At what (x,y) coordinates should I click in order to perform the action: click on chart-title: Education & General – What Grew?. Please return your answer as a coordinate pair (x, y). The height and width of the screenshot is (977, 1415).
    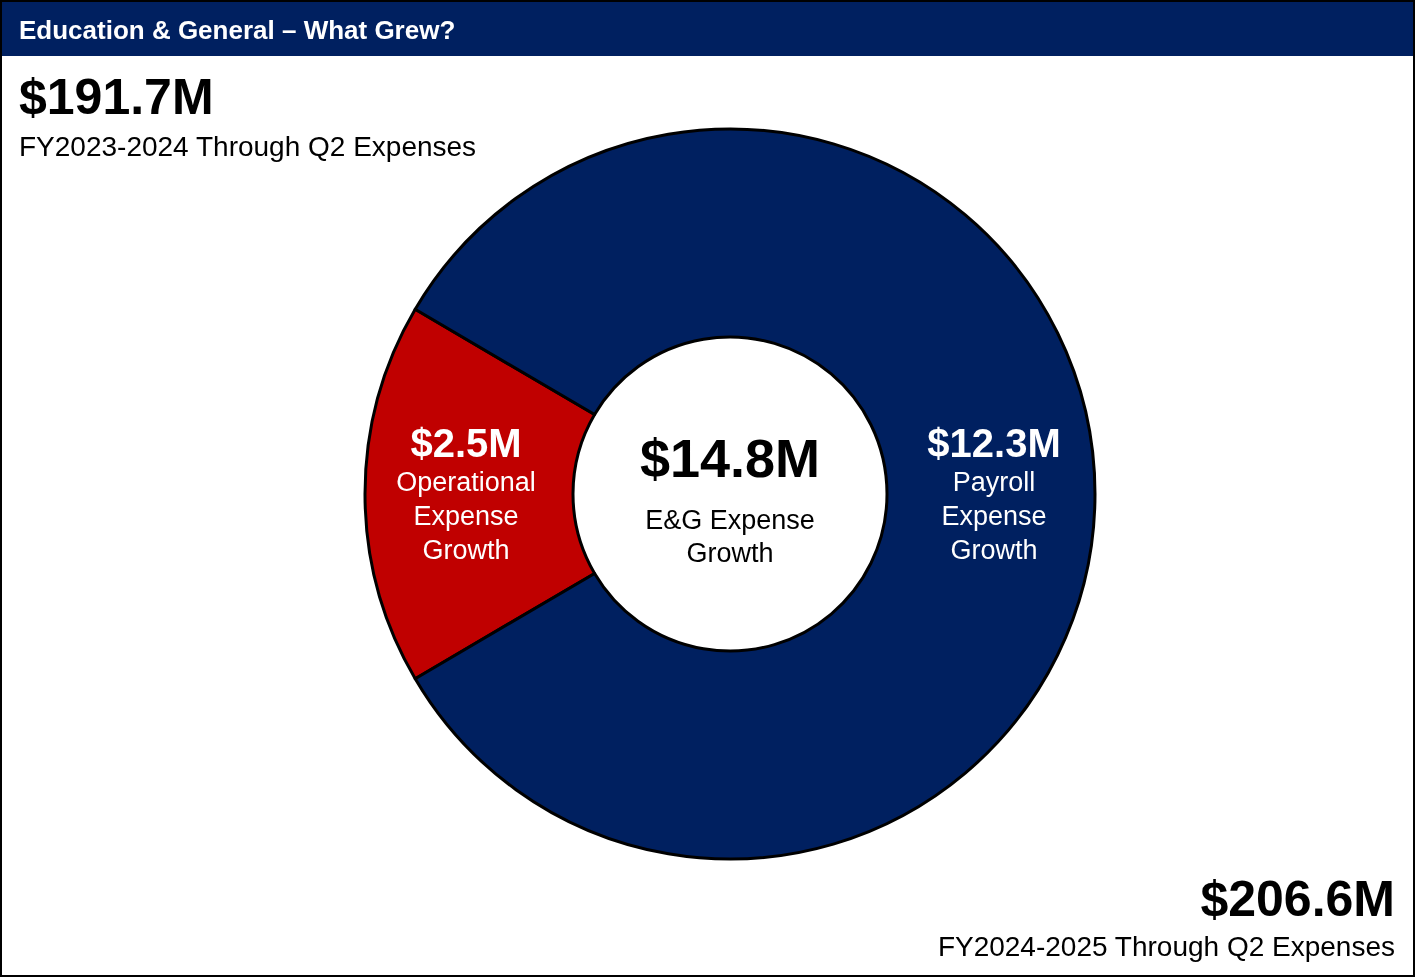
    Looking at the image, I should click on (707, 29).